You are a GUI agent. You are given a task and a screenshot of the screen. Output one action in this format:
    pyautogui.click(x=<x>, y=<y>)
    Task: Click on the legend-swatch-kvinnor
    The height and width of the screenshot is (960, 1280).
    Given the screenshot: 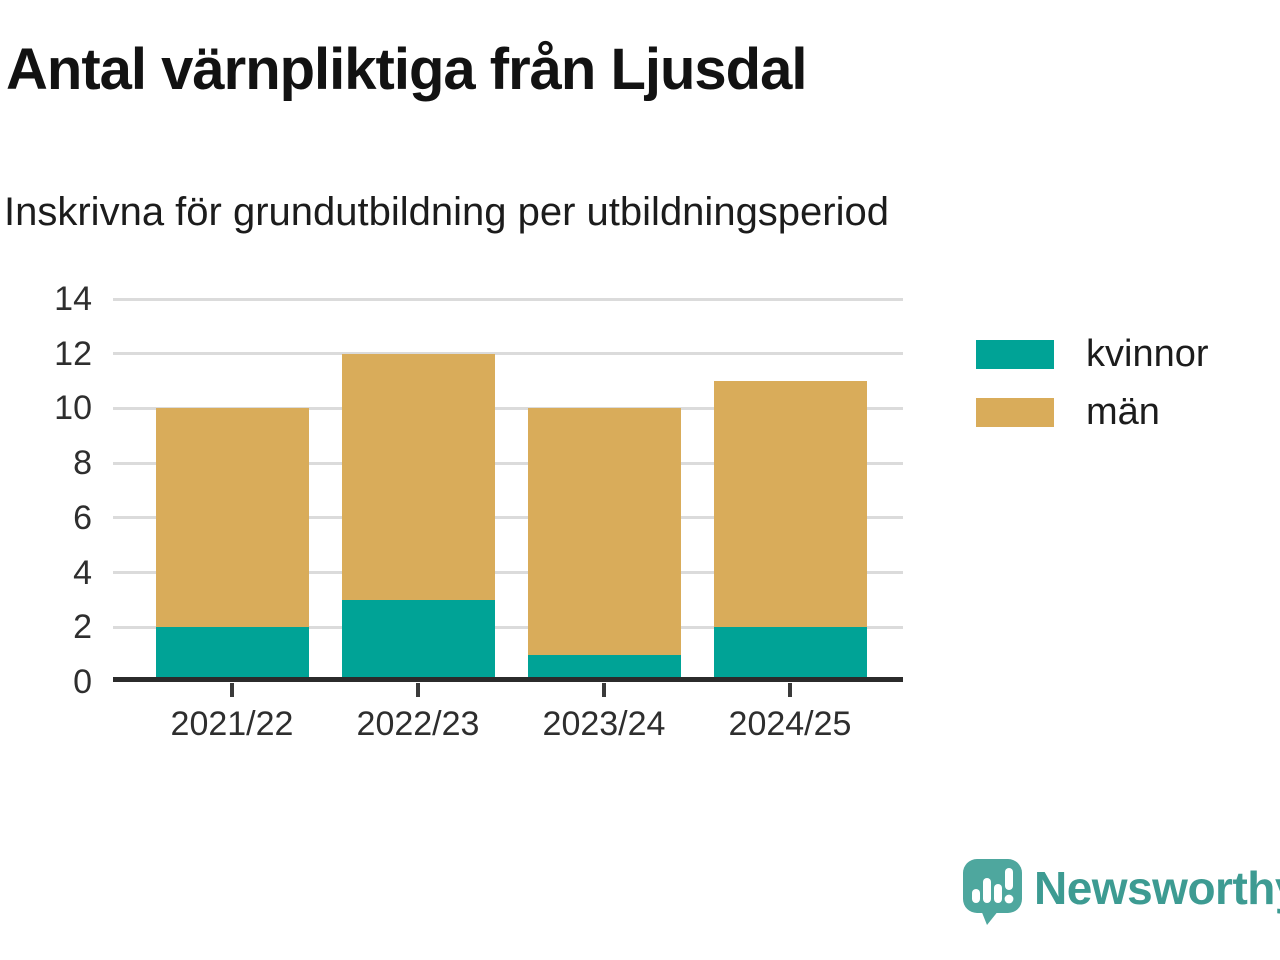 What is the action you would take?
    pyautogui.click(x=1015, y=354)
    